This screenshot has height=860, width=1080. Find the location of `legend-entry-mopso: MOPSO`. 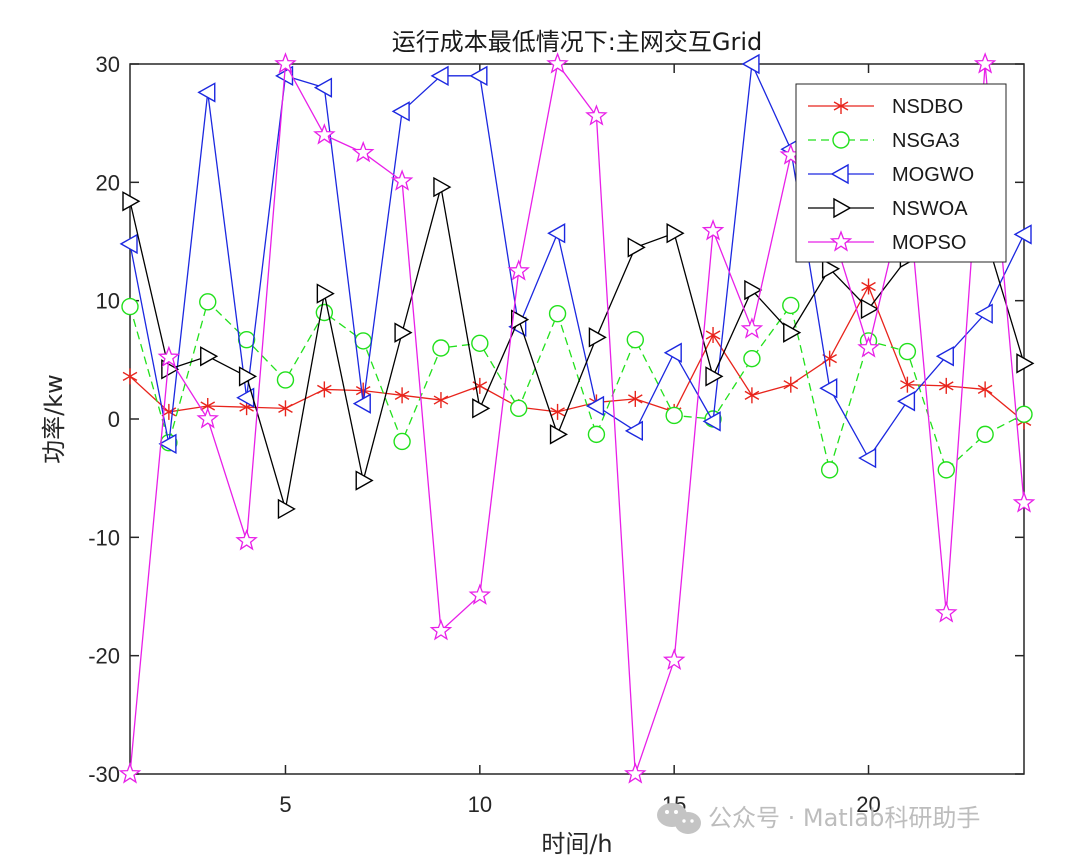

legend-entry-mopso: MOPSO is located at coordinates (887, 242).